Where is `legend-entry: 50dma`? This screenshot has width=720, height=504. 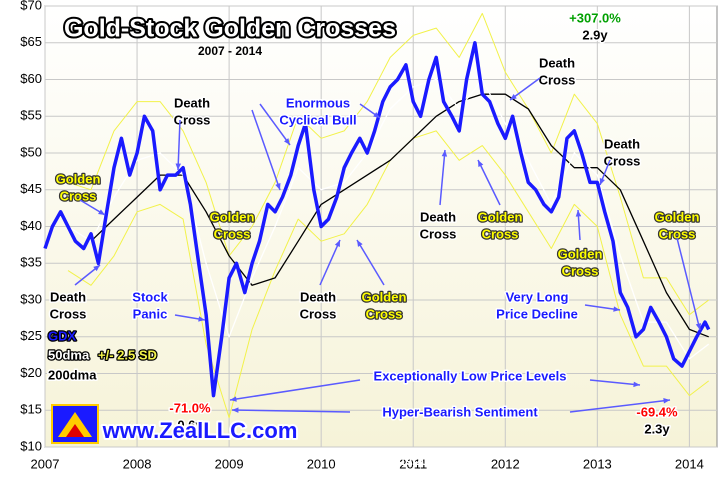
legend-entry: 50dma is located at coordinates (69, 354).